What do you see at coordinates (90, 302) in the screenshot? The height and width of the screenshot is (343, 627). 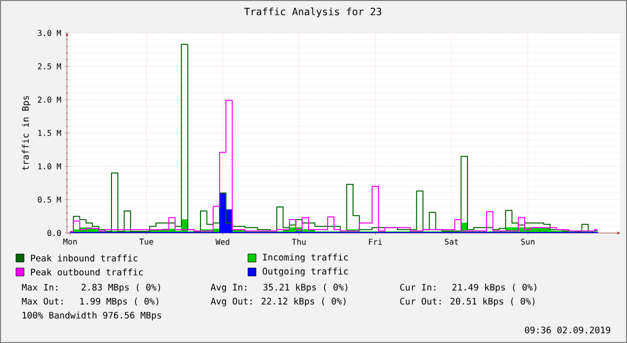 I see `text: Max Out: 1.99 MBps ( 0%)` at bounding box center [90, 302].